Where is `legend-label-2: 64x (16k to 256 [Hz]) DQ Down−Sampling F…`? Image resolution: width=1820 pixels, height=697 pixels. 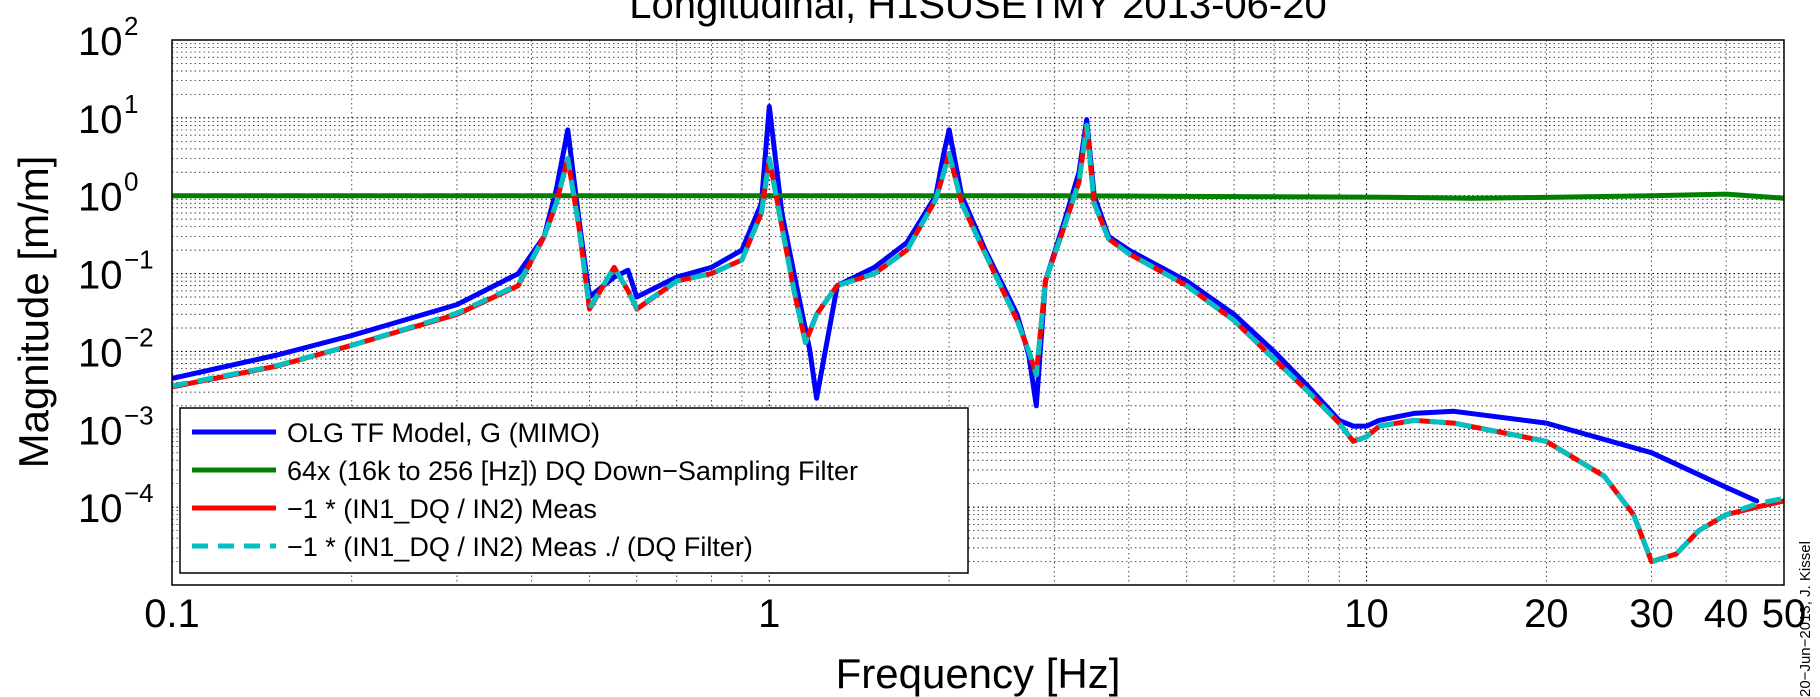
legend-label-2: 64x (16k to 256 [Hz]) DQ Down−Sampling F… is located at coordinates (572, 471).